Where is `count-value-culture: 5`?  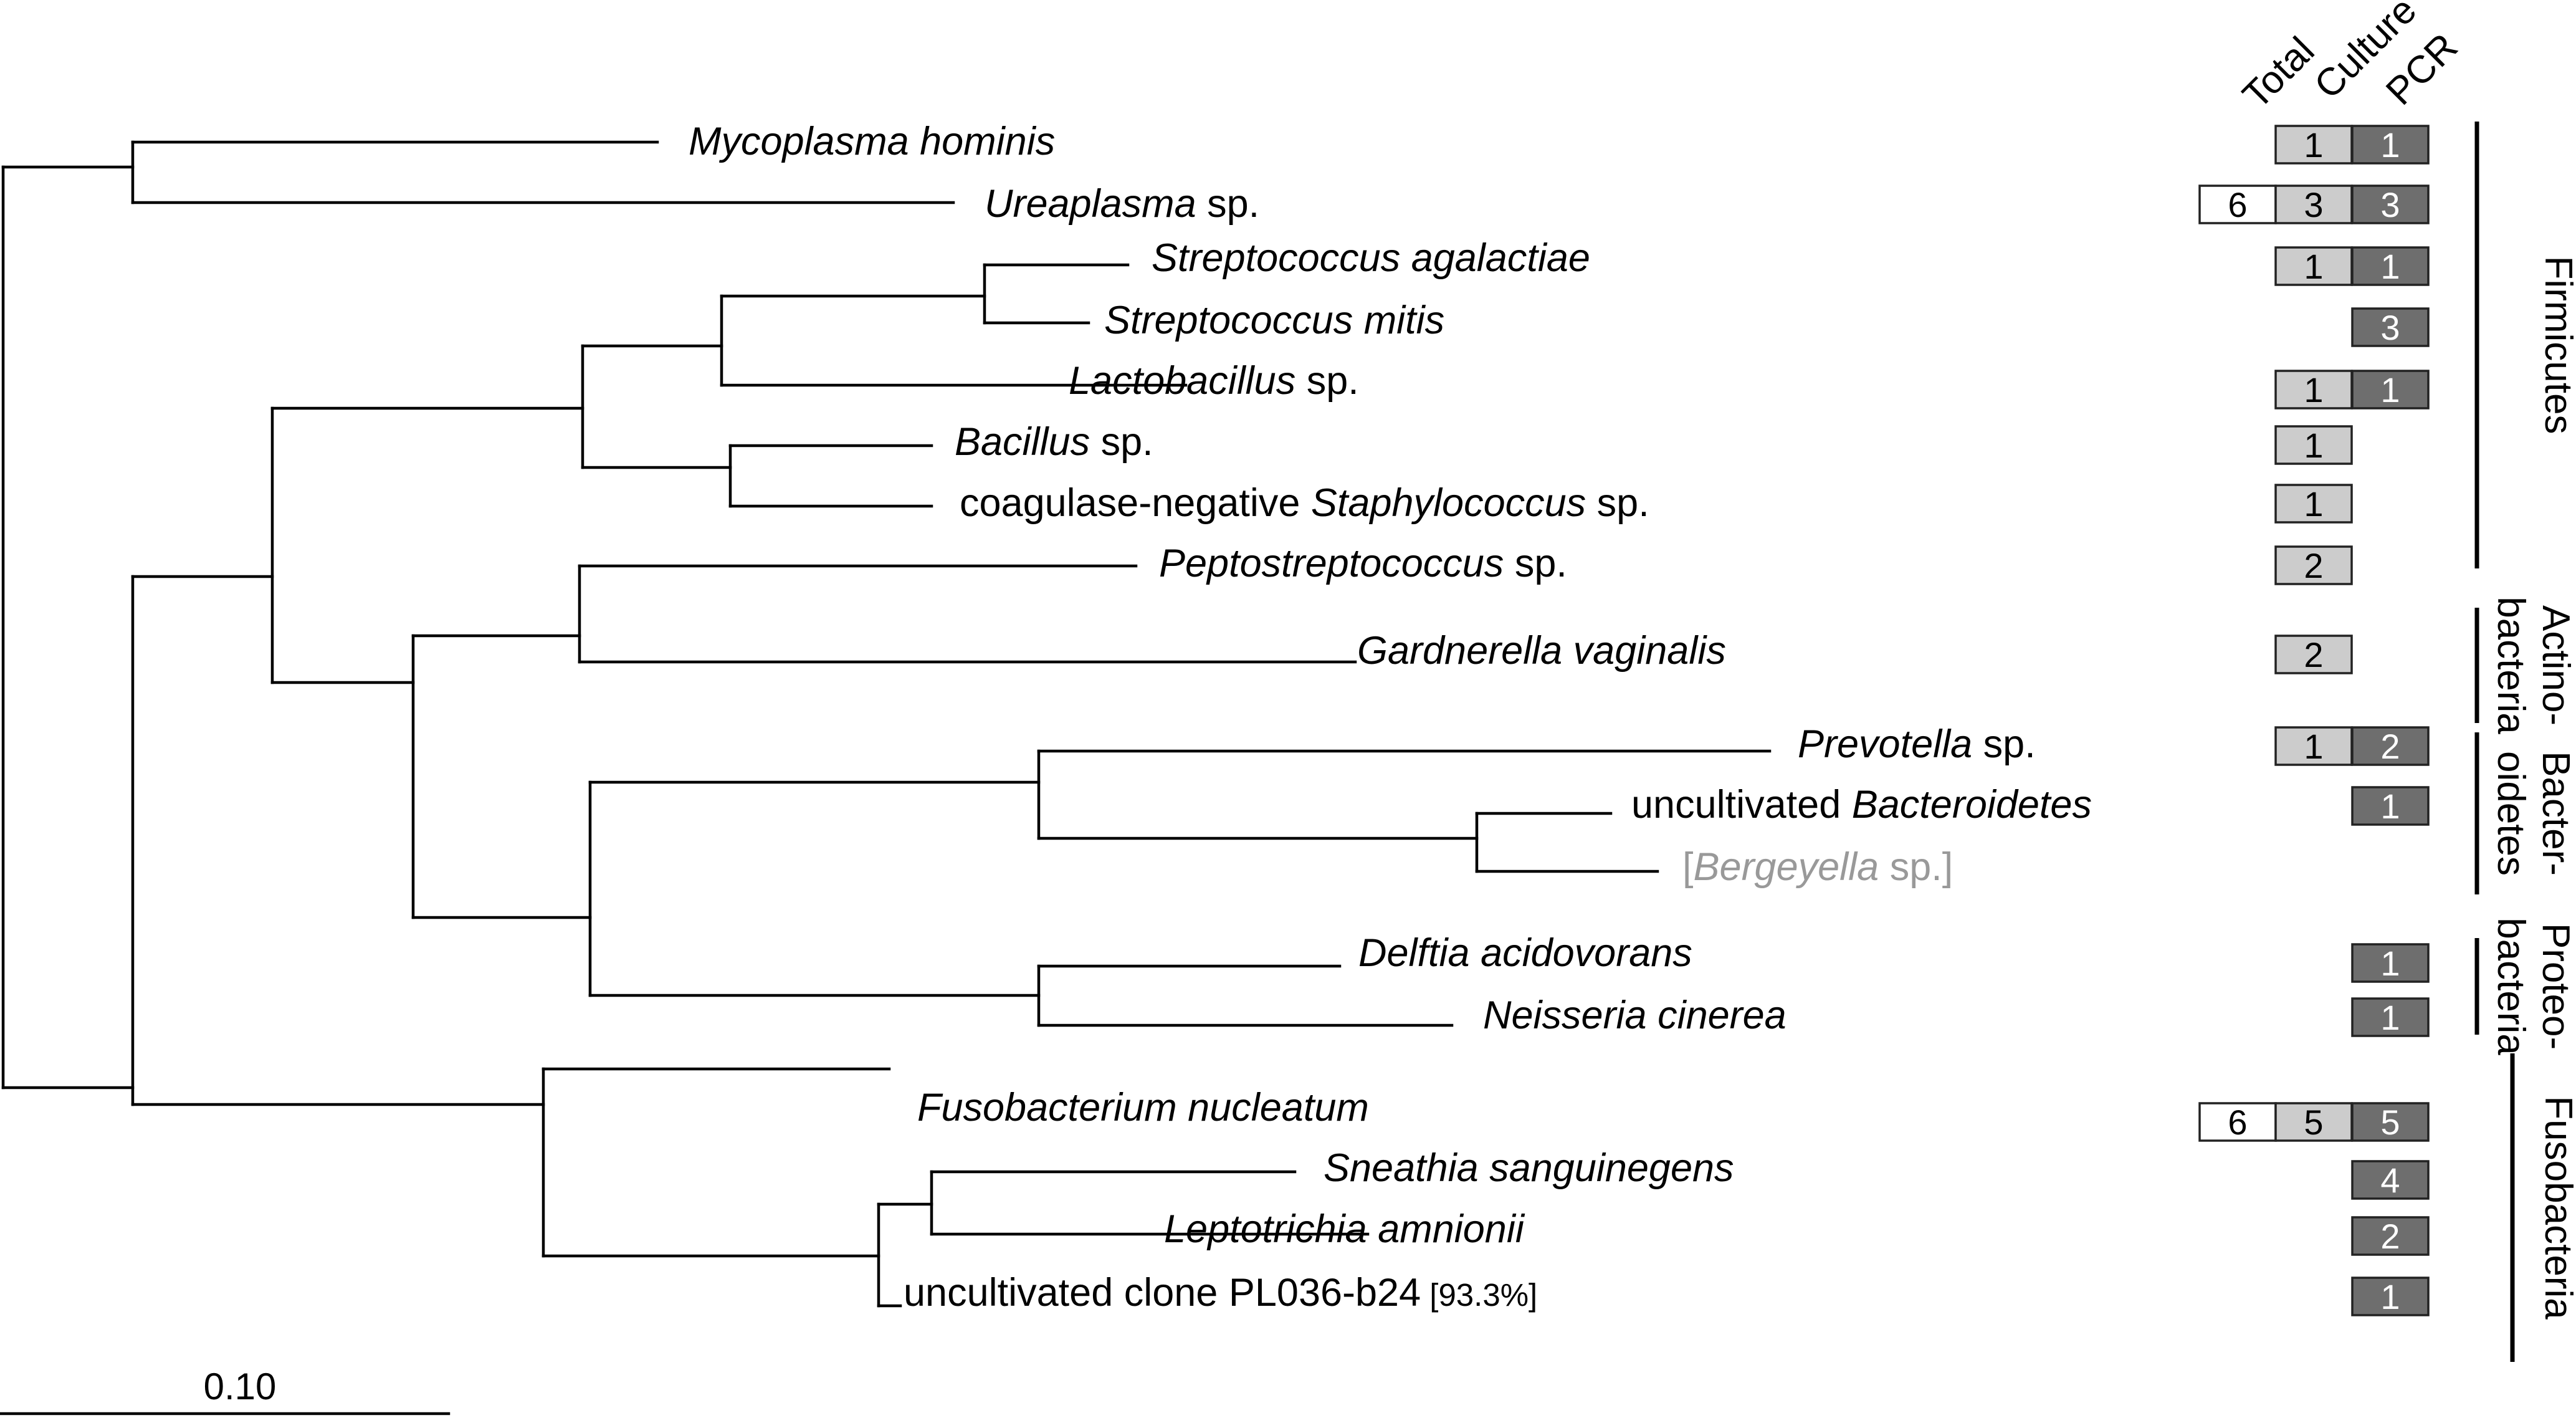 count-value-culture: 5 is located at coordinates (2313, 1122).